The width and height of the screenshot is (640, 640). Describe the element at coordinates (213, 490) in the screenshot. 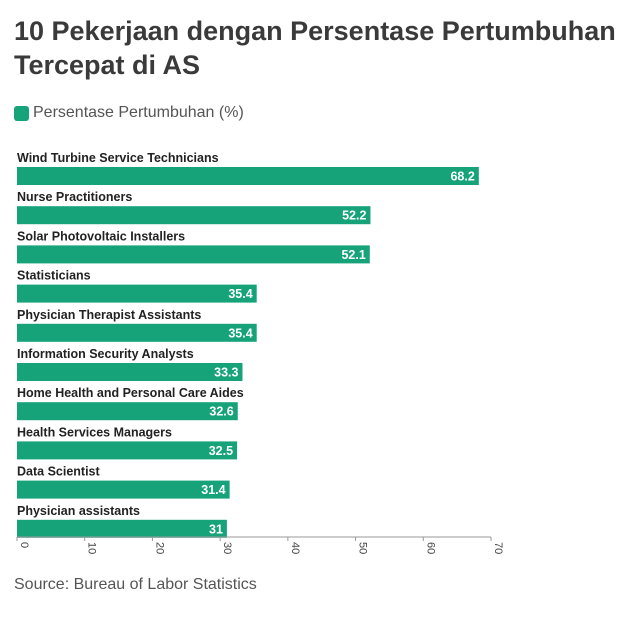

I see `value-label: 31.4` at that location.